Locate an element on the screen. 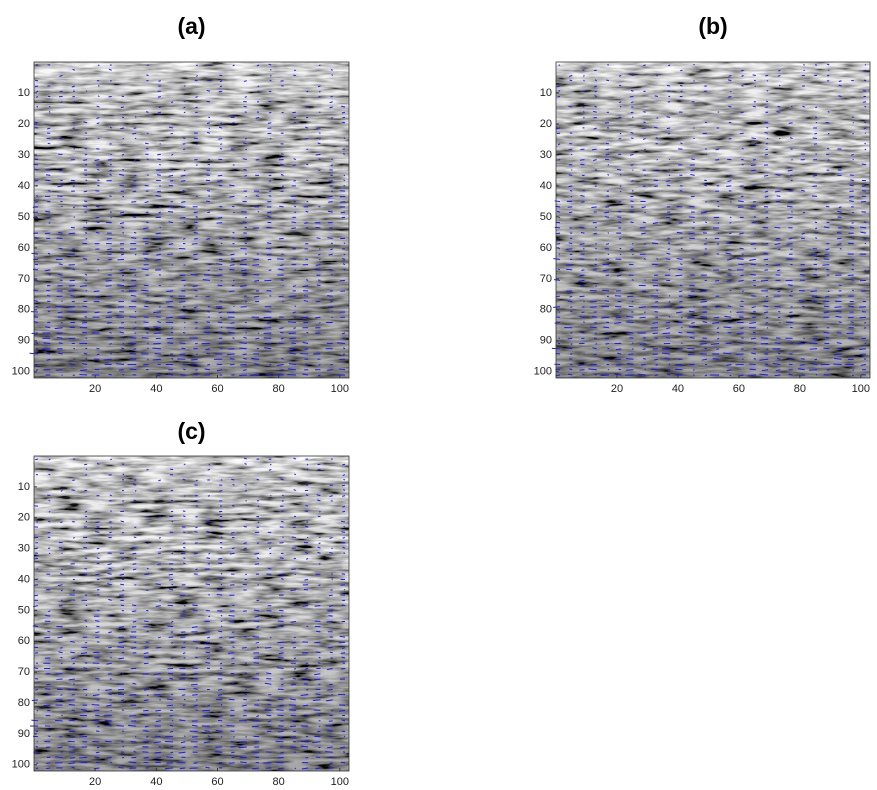 Image resolution: width=877 pixels, height=790 pixels. y-tick-label: 20 is located at coordinates (546, 124).